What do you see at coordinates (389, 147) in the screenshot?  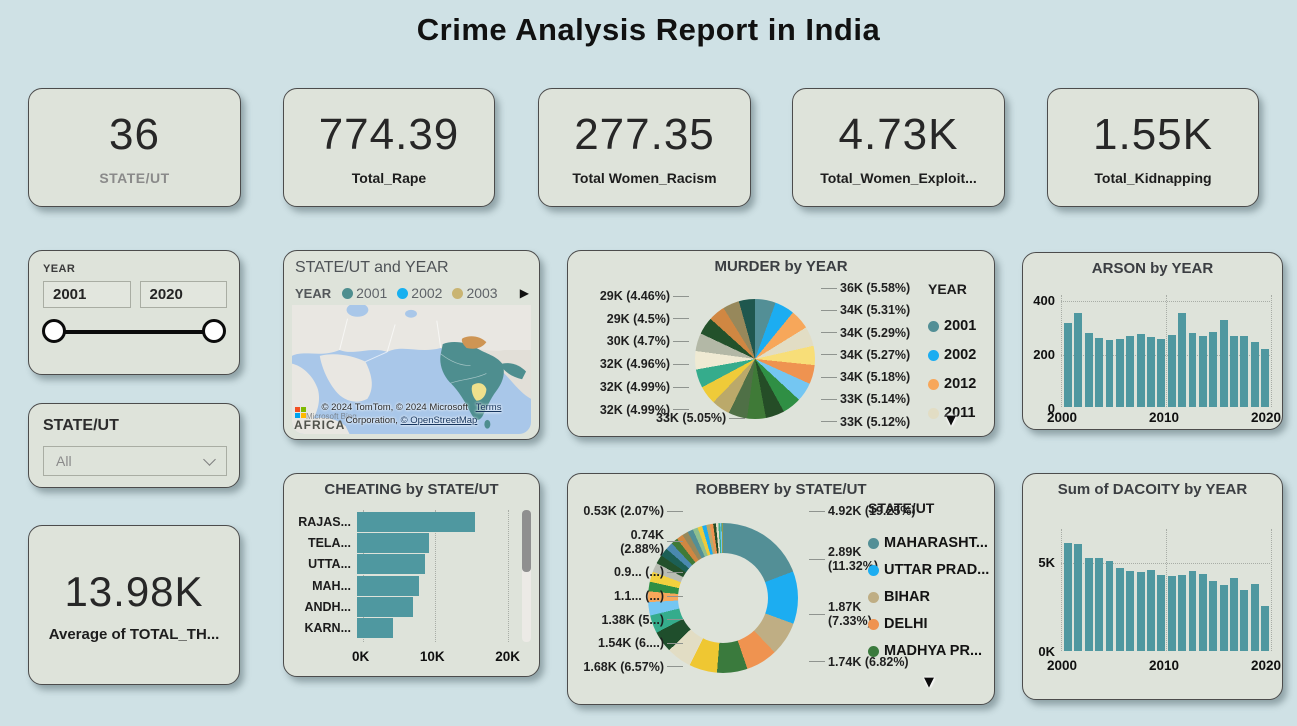 I see `kpi-card-total-rape: 774.39 Total_Rape` at bounding box center [389, 147].